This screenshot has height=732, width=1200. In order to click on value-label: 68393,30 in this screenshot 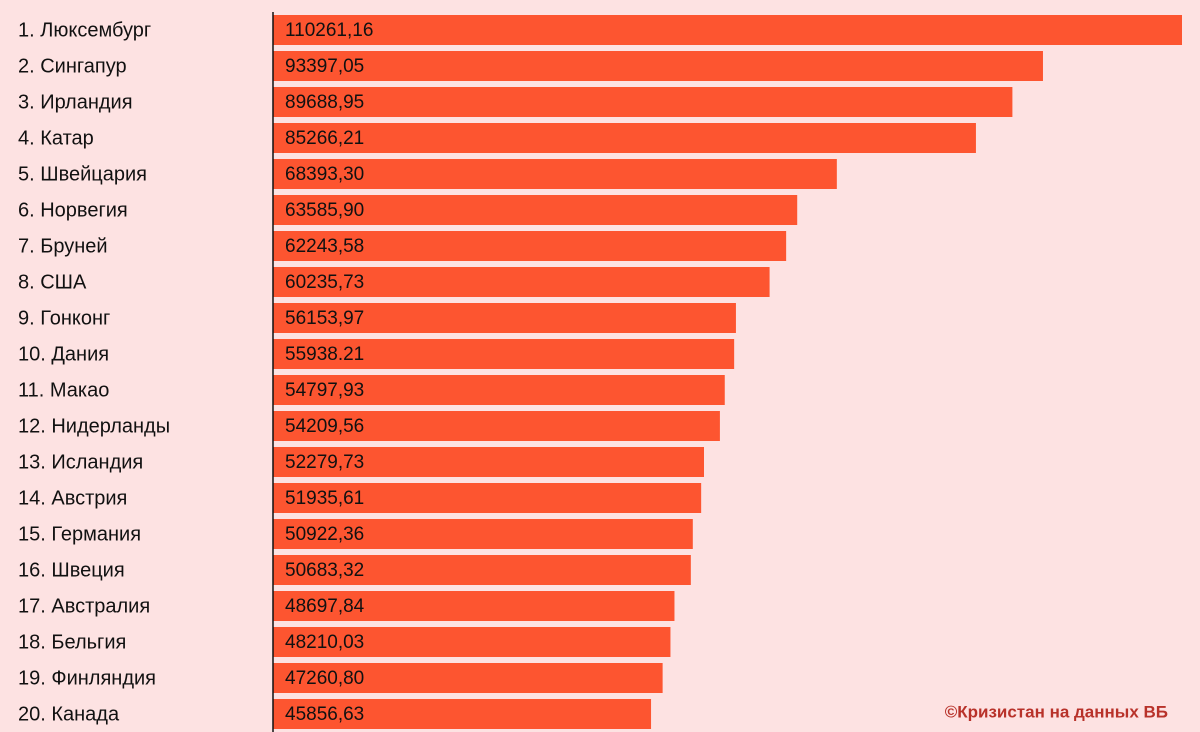, I will do `click(324, 174)`.